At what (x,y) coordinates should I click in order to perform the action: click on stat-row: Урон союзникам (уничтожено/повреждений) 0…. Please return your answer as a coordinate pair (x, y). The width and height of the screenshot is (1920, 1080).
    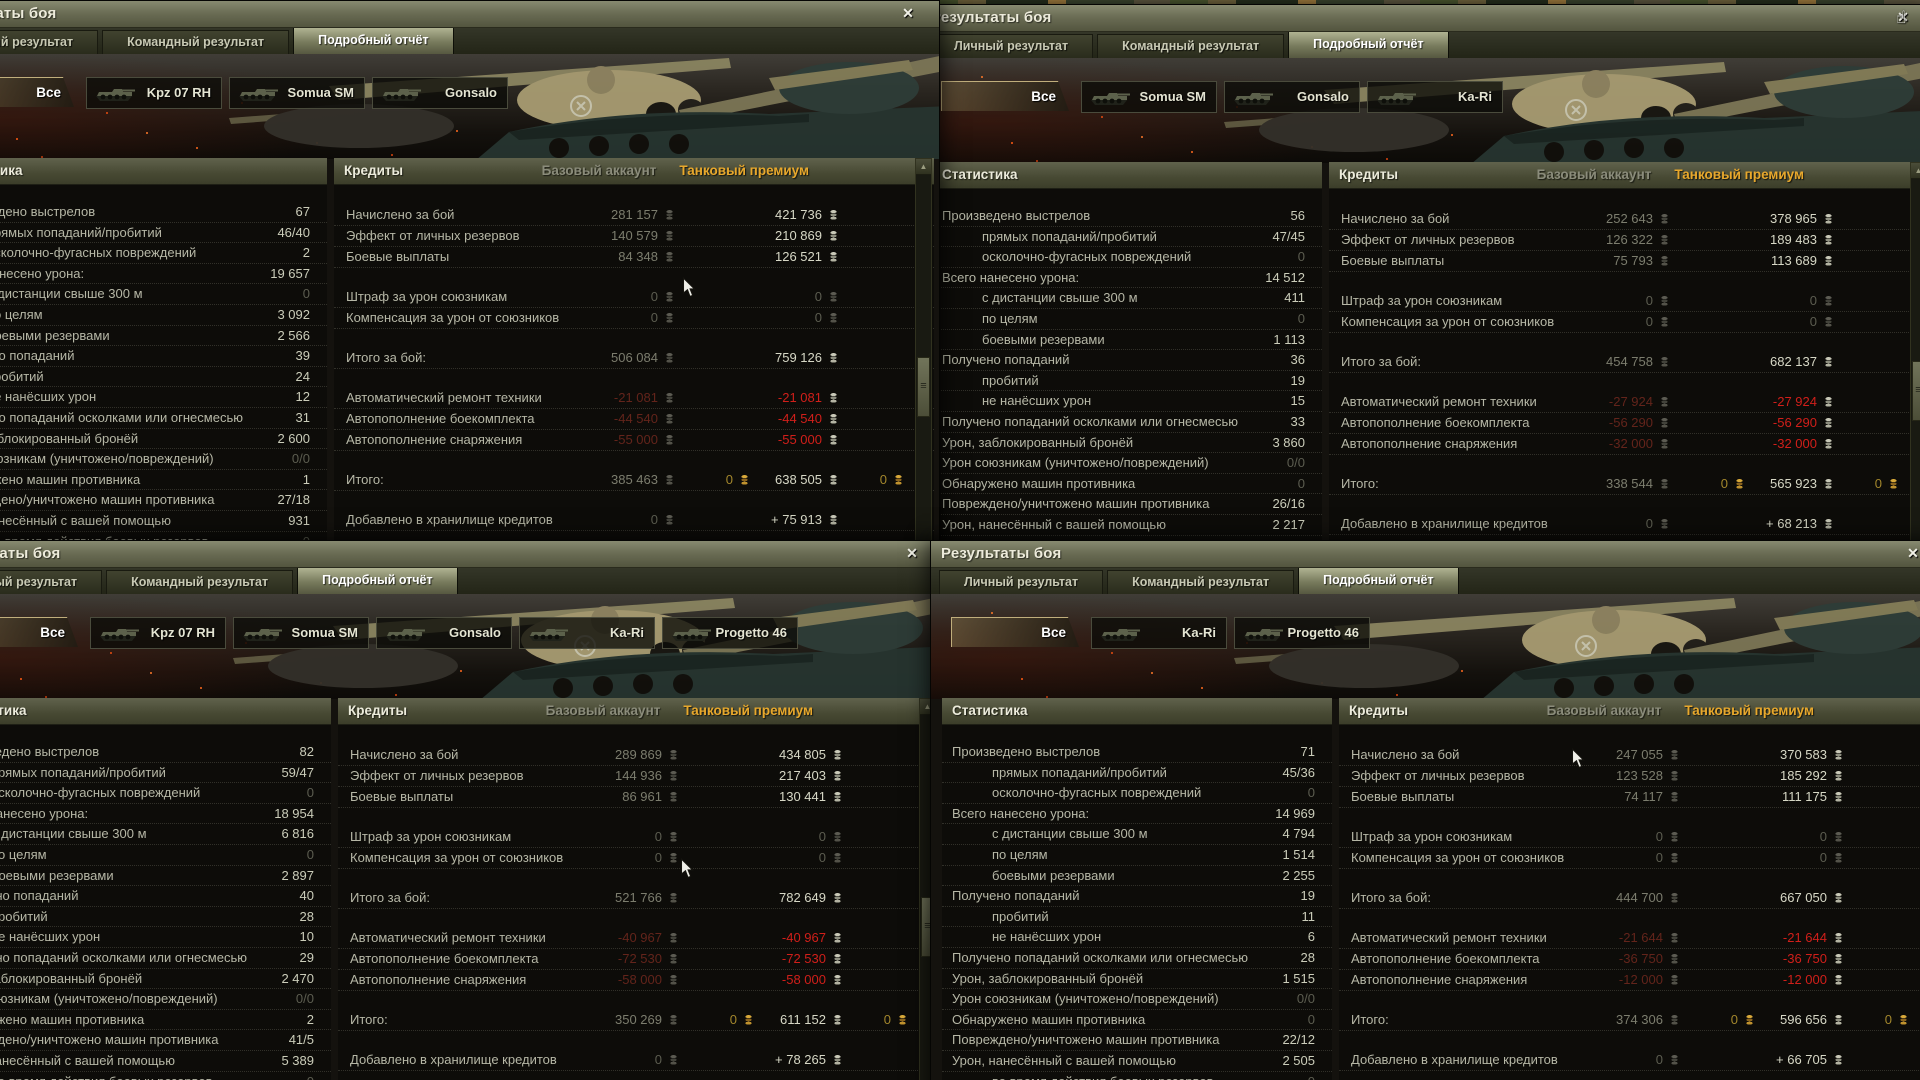
    Looking at the image, I should click on (165, 999).